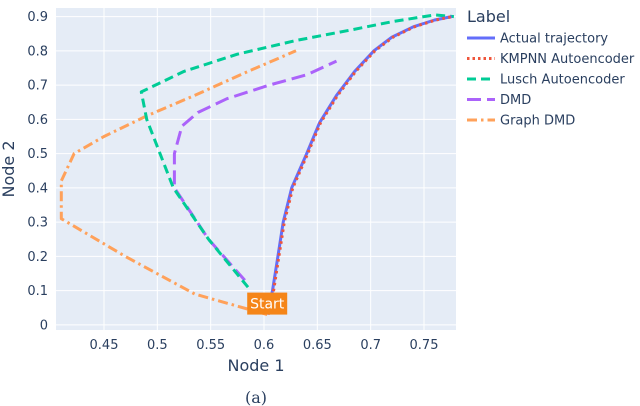 The image size is (640, 406). Describe the element at coordinates (488, 16) in the screenshot. I see `legend-title: Label` at that location.